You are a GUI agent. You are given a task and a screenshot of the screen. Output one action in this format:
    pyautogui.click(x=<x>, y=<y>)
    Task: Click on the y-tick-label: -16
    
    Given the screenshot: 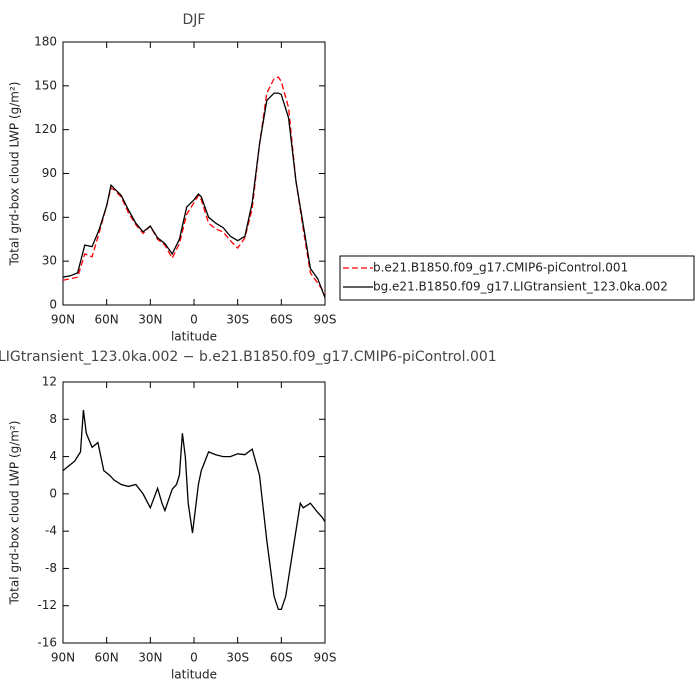 What is the action you would take?
    pyautogui.click(x=47, y=643)
    